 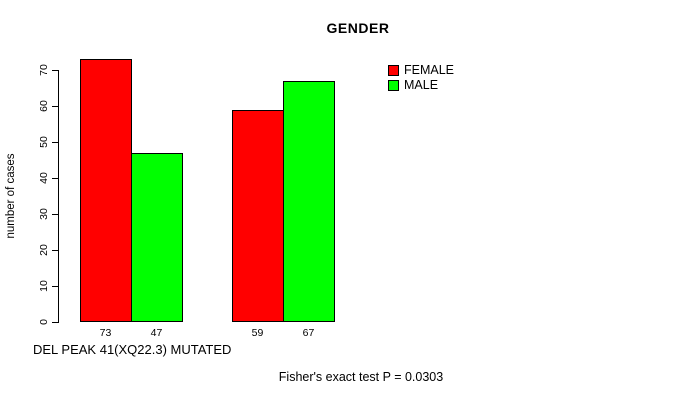 What do you see at coordinates (361, 377) in the screenshot?
I see `annotation-fisher-test: Fisher's exact test P = 0.0303` at bounding box center [361, 377].